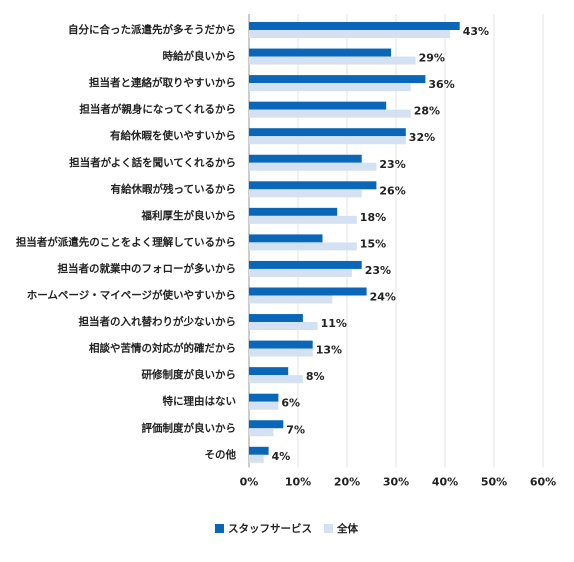  I want to click on data-label: 24%, so click(383, 297).